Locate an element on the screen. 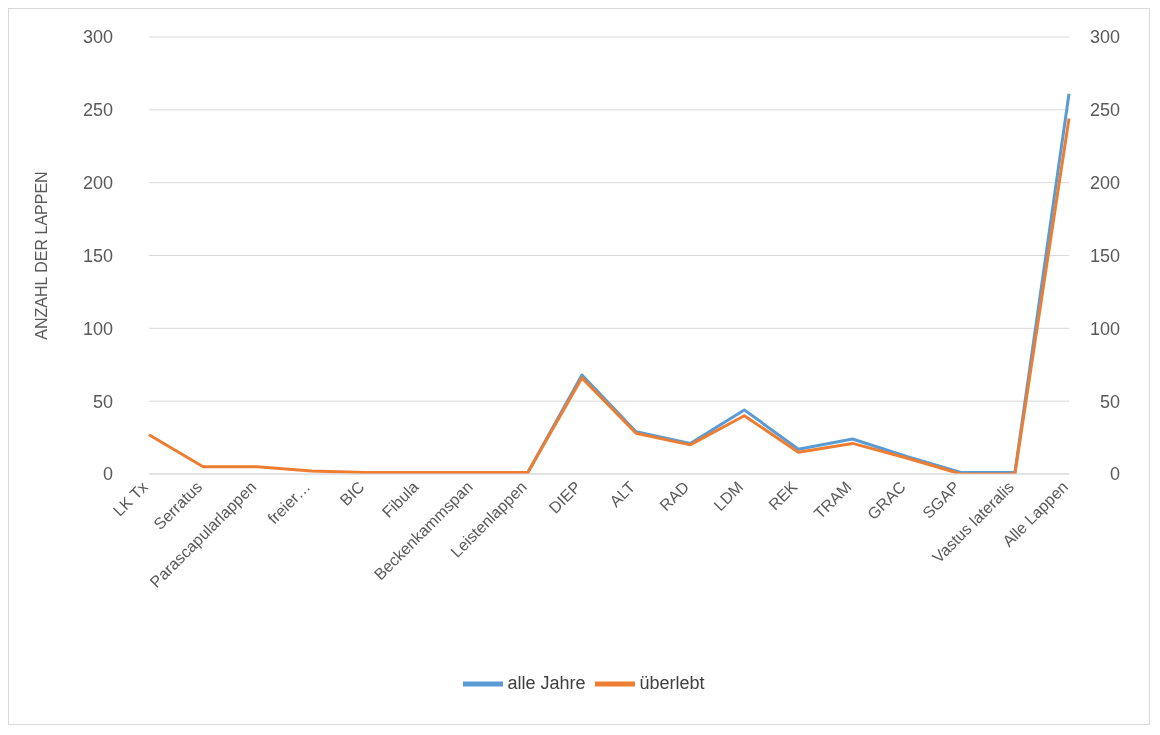 The width and height of the screenshot is (1160, 735). y2-tick-label: 100 is located at coordinates (1104, 328).